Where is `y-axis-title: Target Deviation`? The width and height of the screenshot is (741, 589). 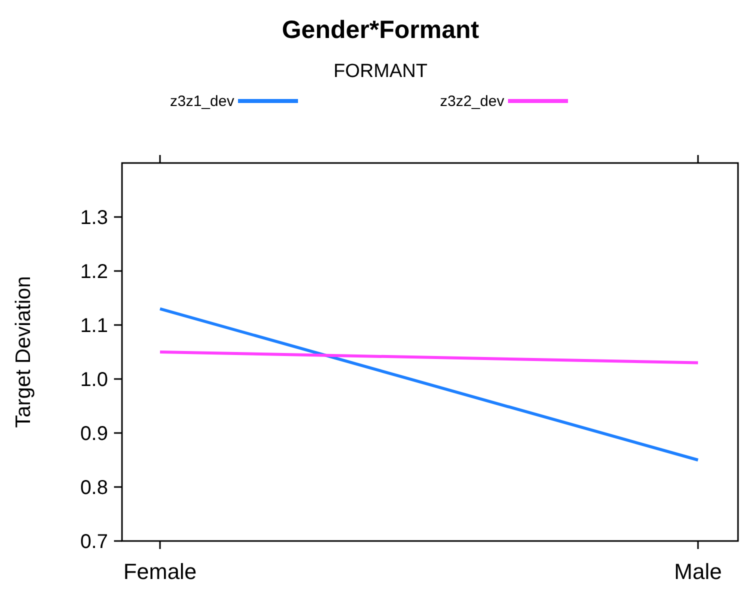
y-axis-title: Target Deviation is located at coordinates (23, 352).